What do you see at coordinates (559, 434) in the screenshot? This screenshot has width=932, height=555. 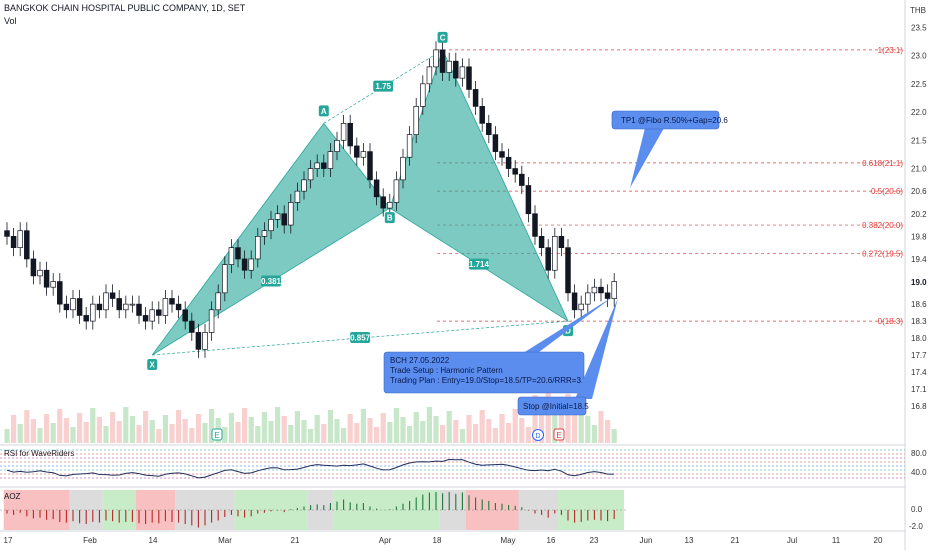 I see `earnings-marker-2: E` at bounding box center [559, 434].